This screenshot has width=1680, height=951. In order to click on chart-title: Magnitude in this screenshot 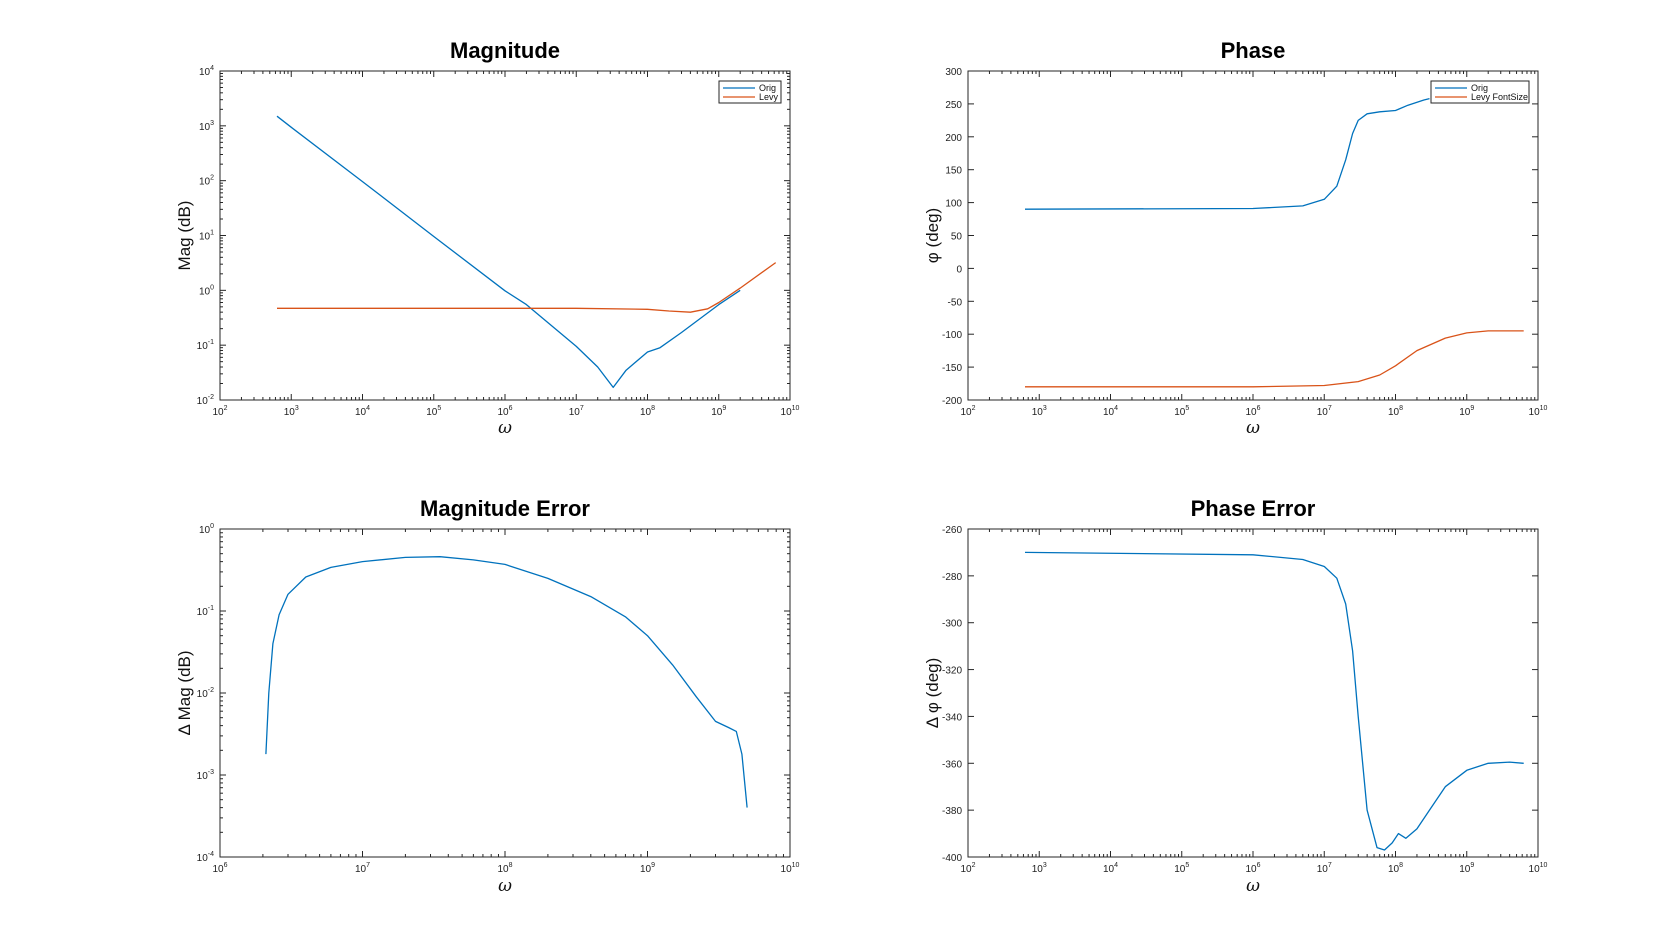, I will do `click(505, 50)`.